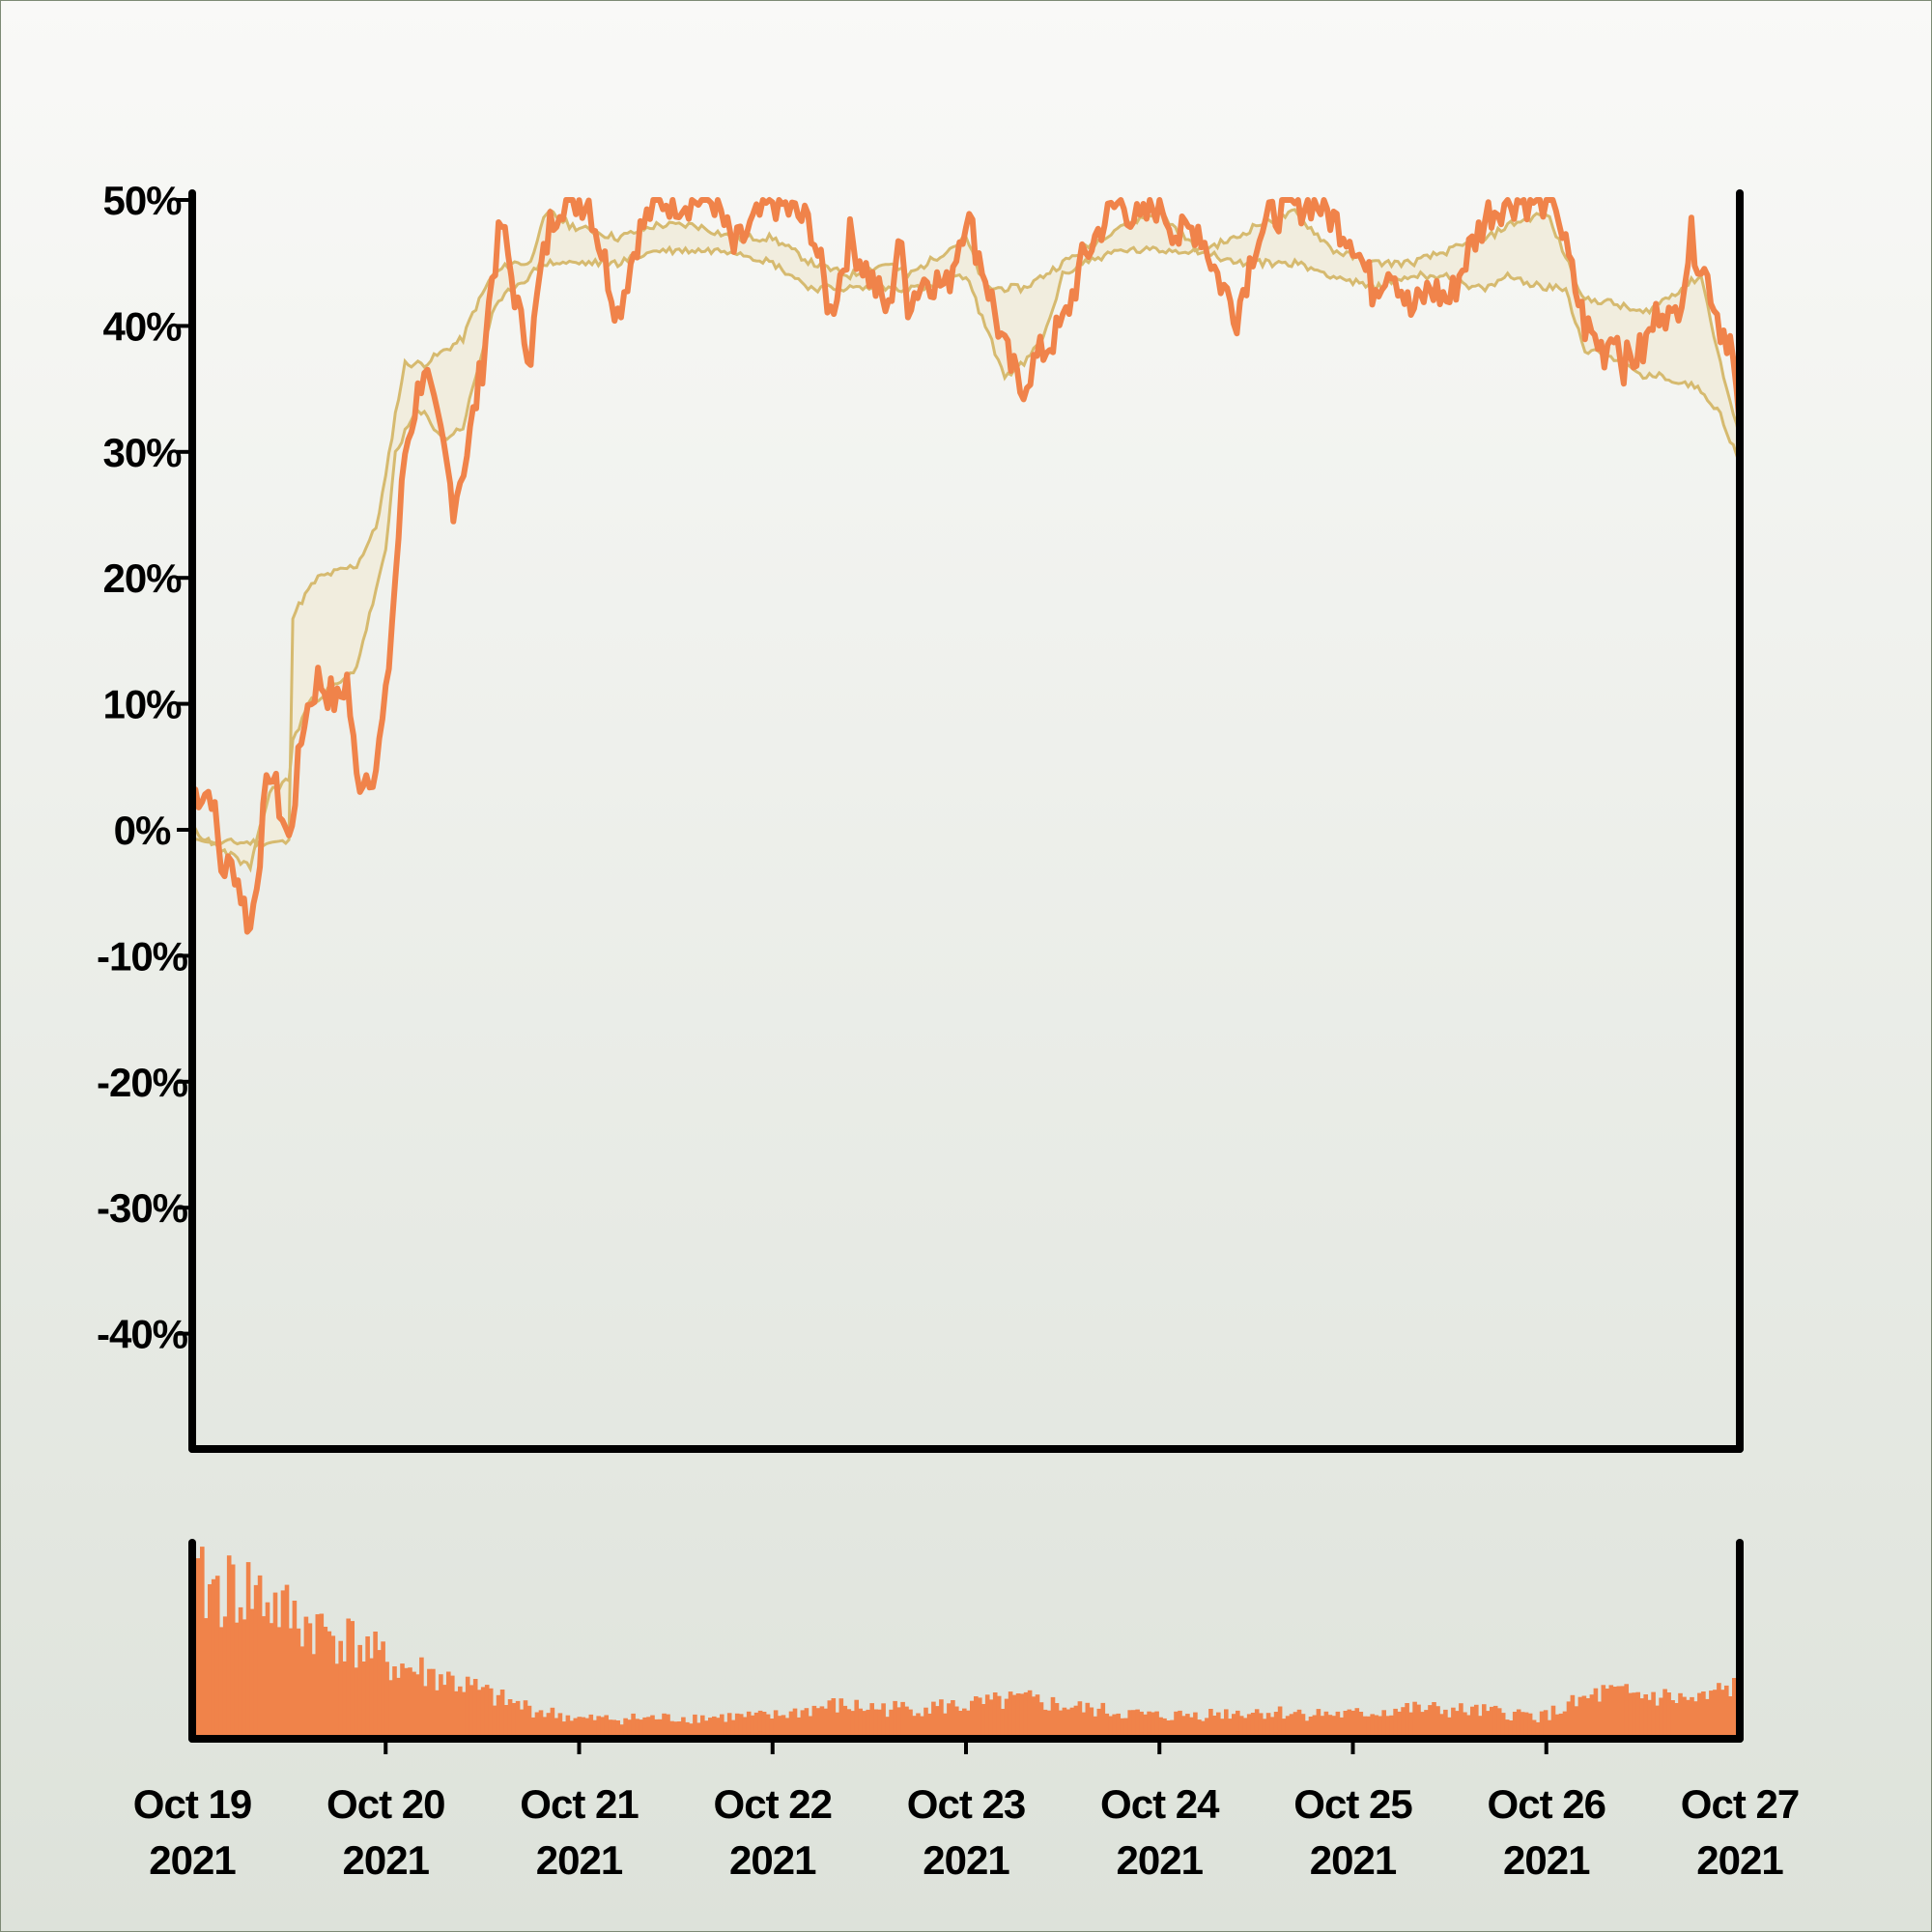  What do you see at coordinates (385, 1804) in the screenshot?
I see `x-tick-date-label: Oct 20` at bounding box center [385, 1804].